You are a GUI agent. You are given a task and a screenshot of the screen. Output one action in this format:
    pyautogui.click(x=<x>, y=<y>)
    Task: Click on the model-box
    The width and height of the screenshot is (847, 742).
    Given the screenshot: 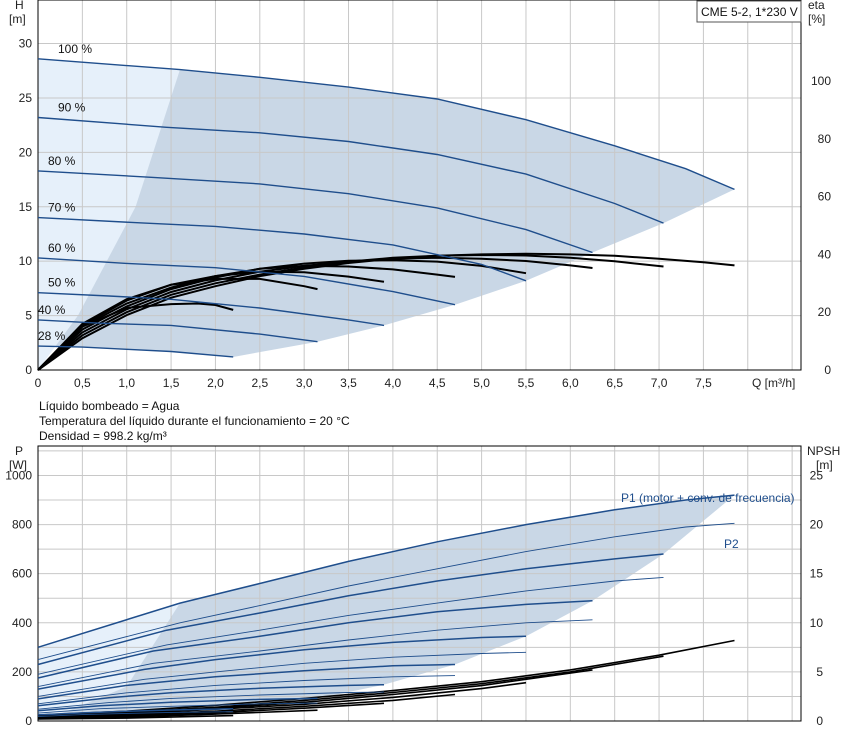 What is the action you would take?
    pyautogui.click(x=749, y=11)
    